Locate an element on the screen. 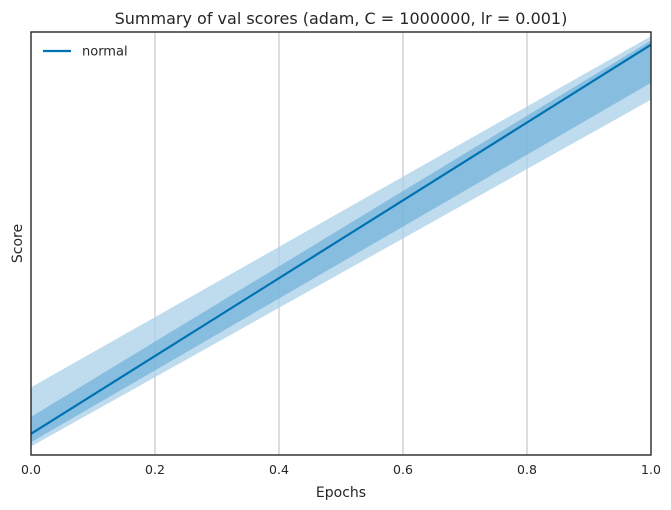 The image size is (671, 510). x-tick-label: 0.4 is located at coordinates (279, 469).